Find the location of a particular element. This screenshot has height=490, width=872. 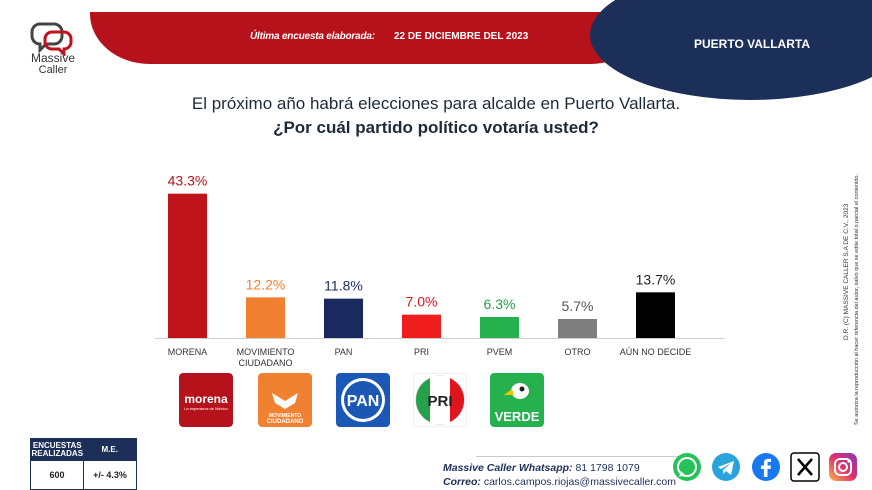

pri-logo-text: PRI is located at coordinates (439, 401).